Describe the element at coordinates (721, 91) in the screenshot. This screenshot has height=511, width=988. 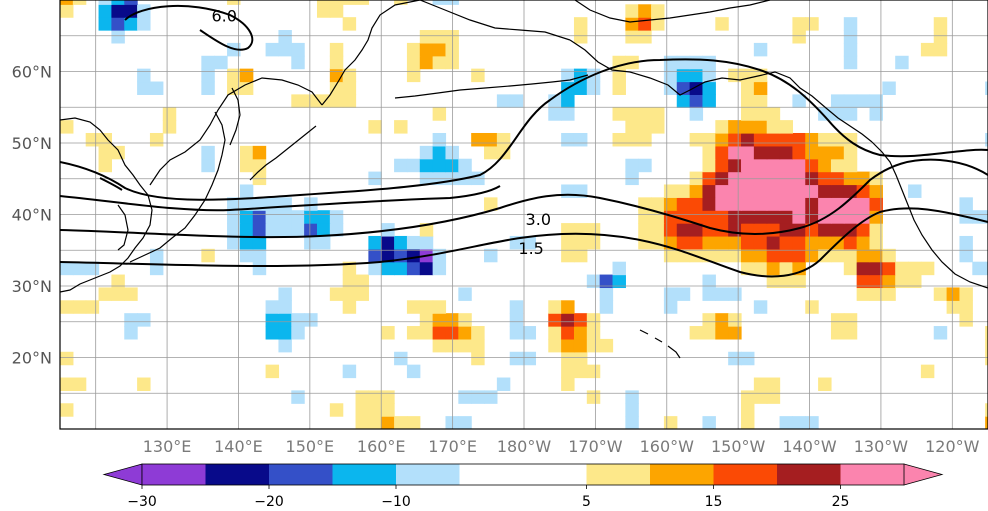
I see `coastline-alaska` at that location.